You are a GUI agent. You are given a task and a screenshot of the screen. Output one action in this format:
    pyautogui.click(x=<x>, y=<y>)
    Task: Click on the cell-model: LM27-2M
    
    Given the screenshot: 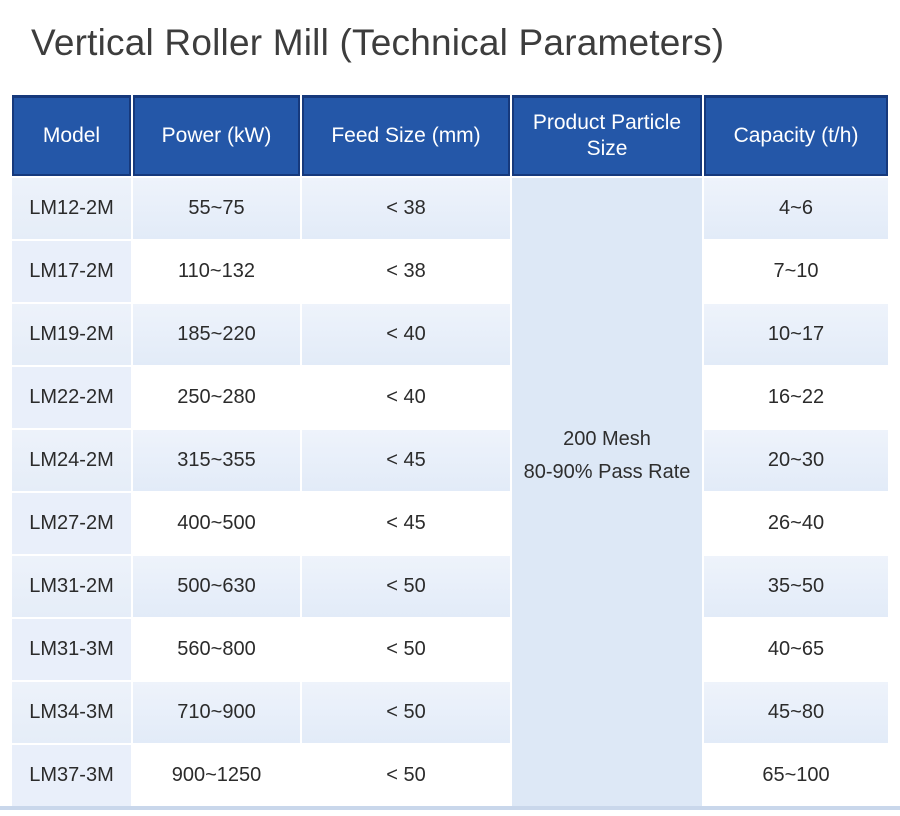 What is the action you would take?
    pyautogui.click(x=71, y=523)
    